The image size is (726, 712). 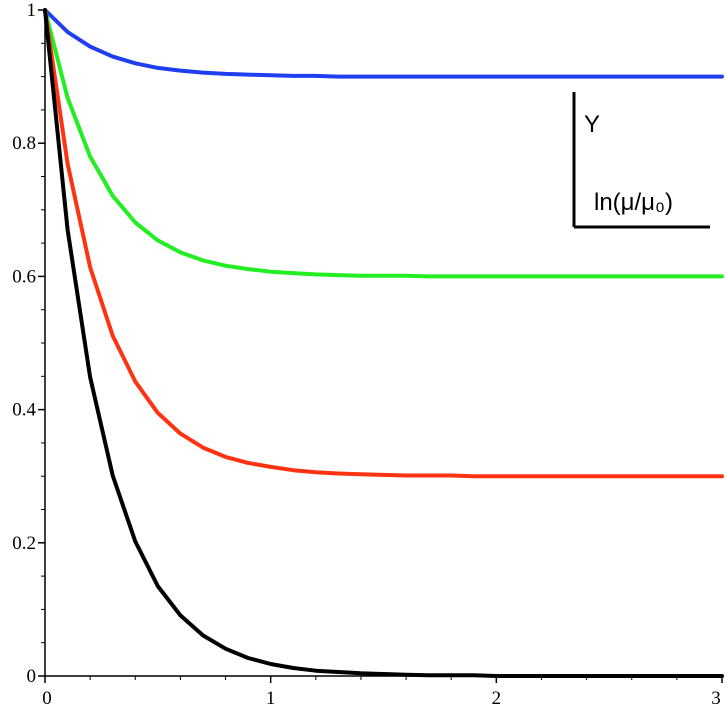 What do you see at coordinates (24, 276) in the screenshot?
I see `y-tick-label: 0.6` at bounding box center [24, 276].